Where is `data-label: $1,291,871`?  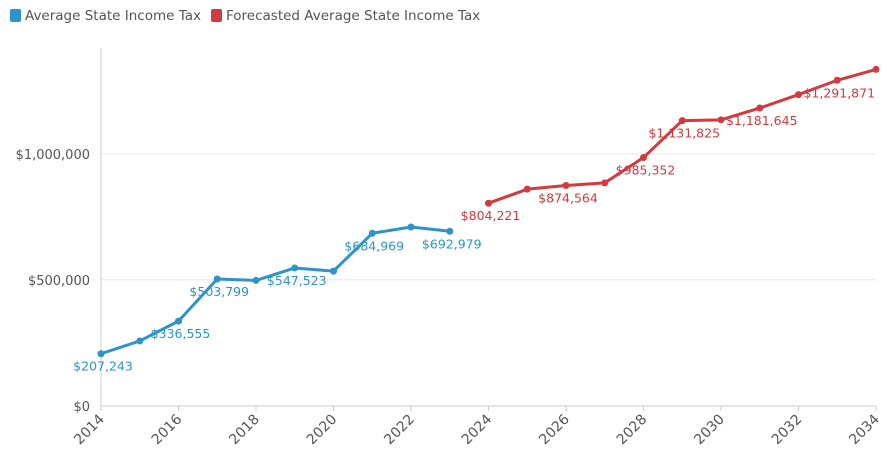 data-label: $1,291,871 is located at coordinates (839, 92).